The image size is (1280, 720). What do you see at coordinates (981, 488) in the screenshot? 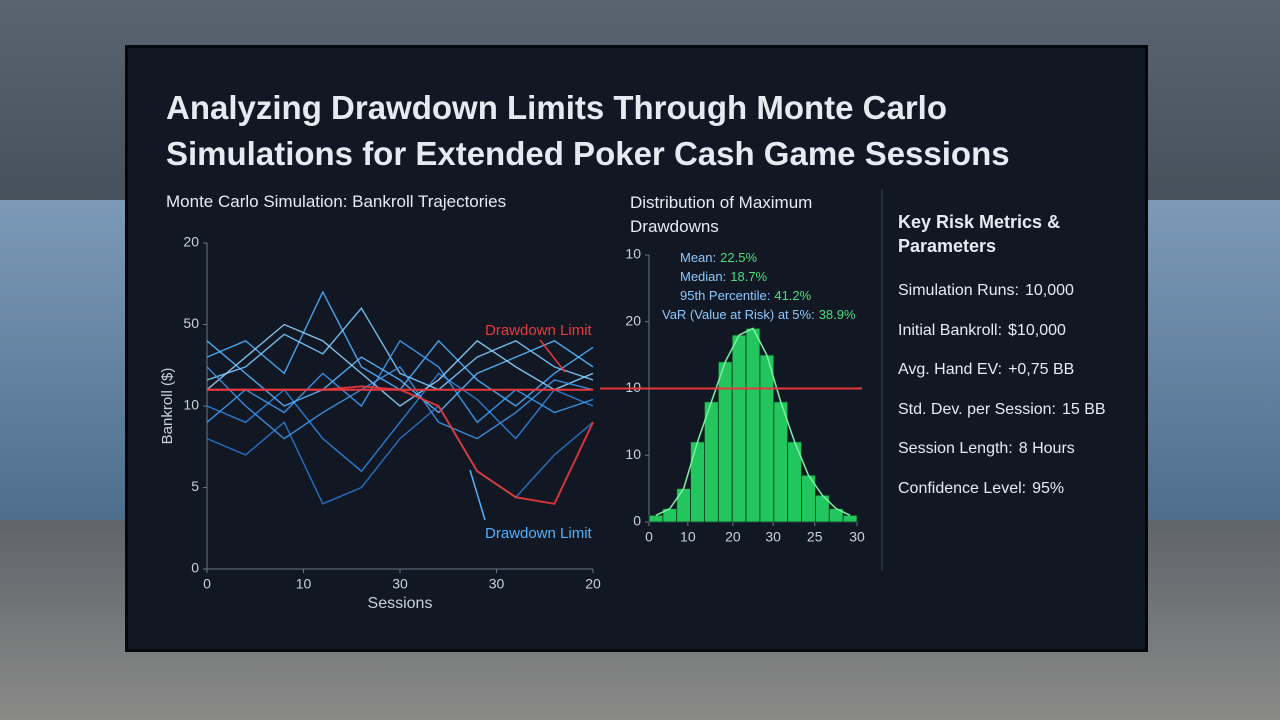
I see `metric-label: Confidence Level: 95%` at bounding box center [981, 488].